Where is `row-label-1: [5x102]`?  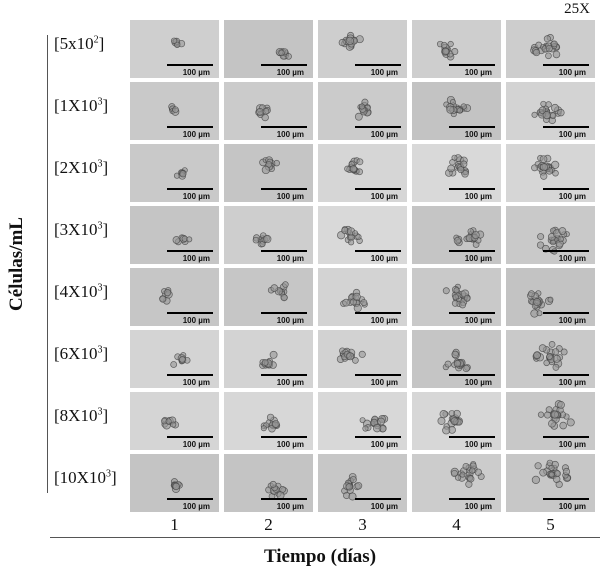 row-label-1: [5x102] is located at coordinates (79, 44).